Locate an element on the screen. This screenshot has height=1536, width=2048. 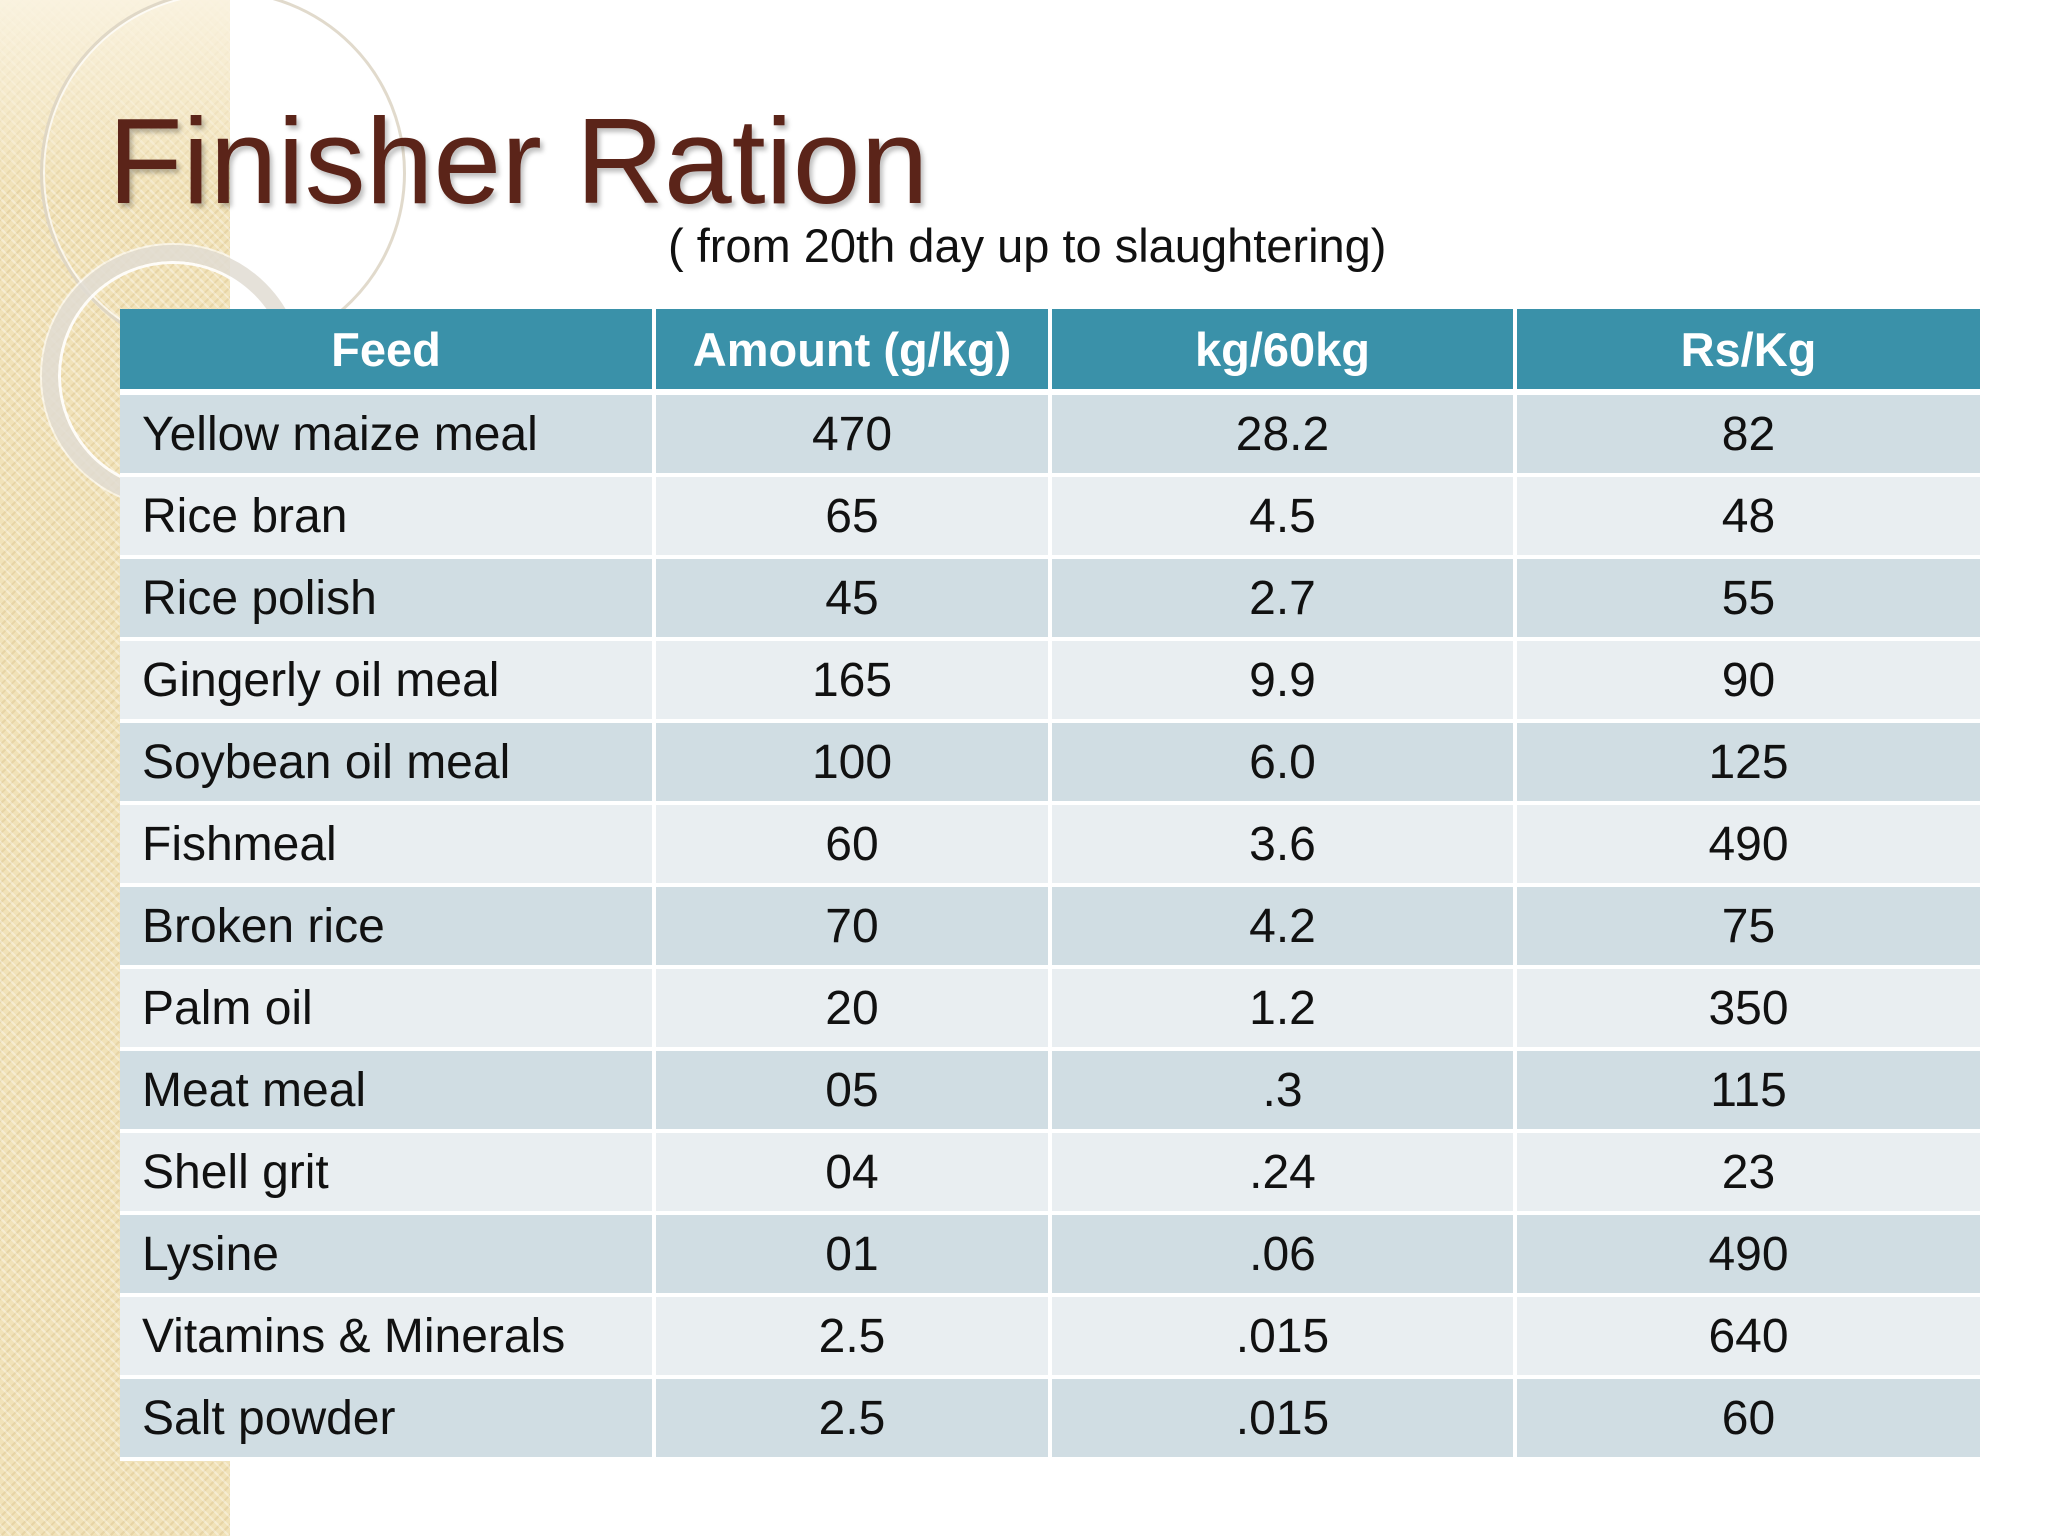
header-rs-per-kg: Rs/Kg is located at coordinates (1747, 352).